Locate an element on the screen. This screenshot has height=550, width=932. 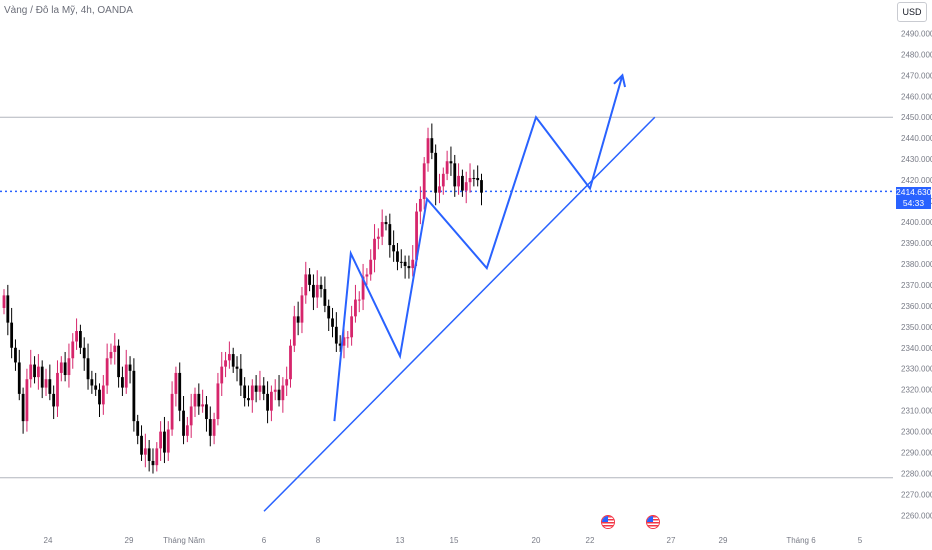
y-axis-tick-label: 2340.000 is located at coordinates (916, 348).